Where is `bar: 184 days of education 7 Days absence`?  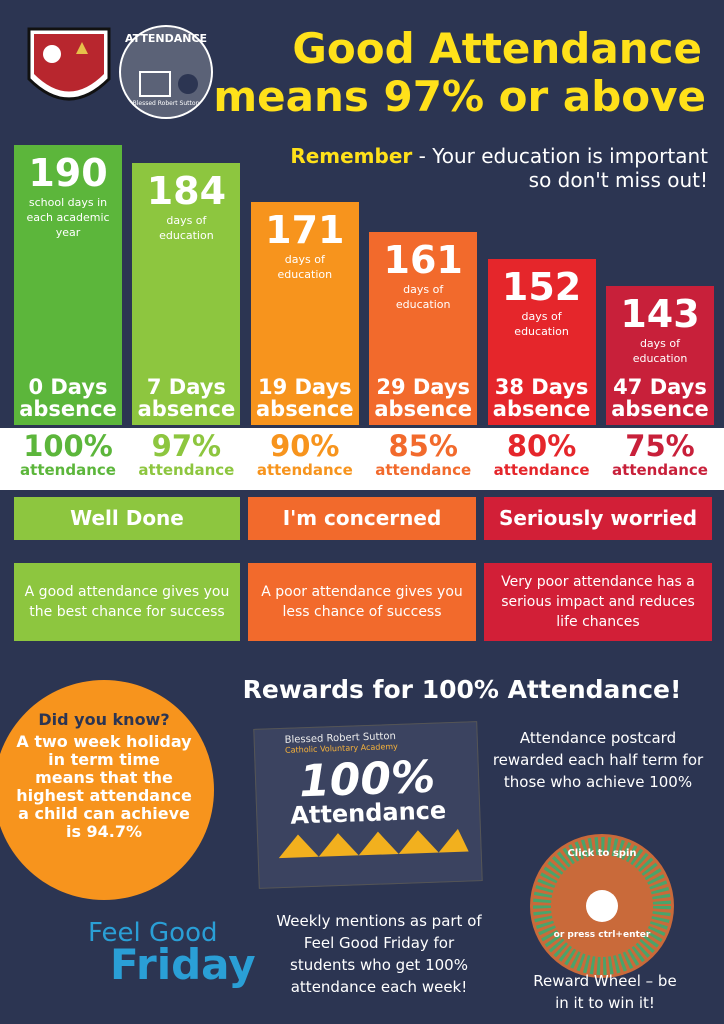 bar: 184 days of education 7 Days absence is located at coordinates (186, 294).